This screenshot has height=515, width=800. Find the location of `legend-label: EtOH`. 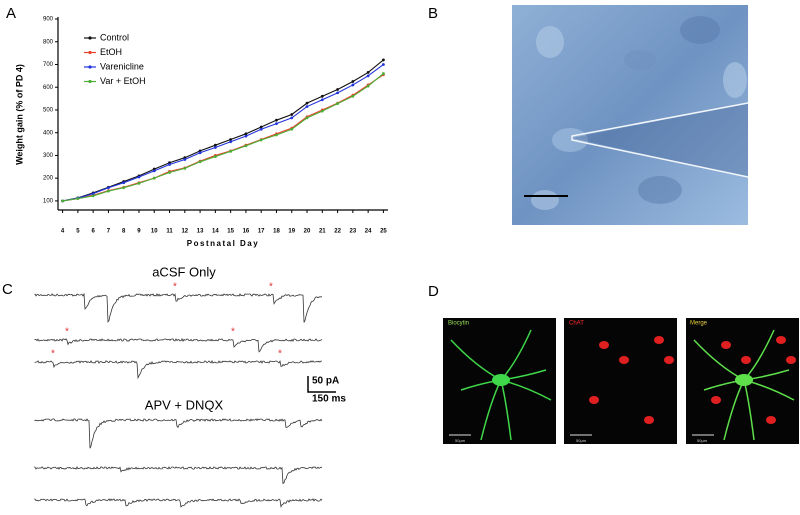

legend-label: EtOH is located at coordinates (111, 52).